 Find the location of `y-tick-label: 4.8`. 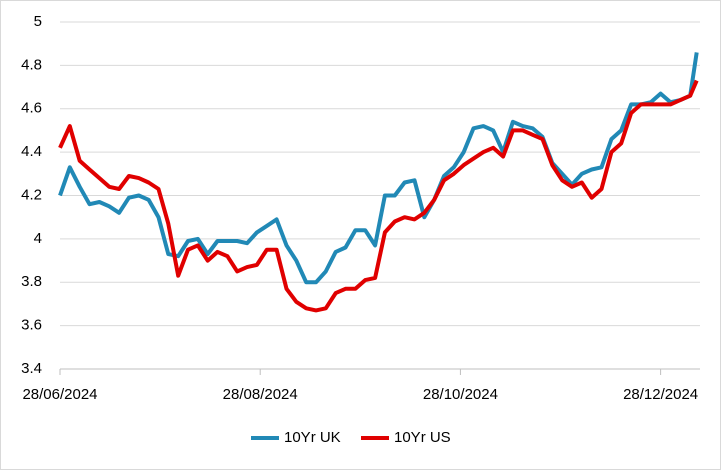

y-tick-label: 4.8 is located at coordinates (31, 64).